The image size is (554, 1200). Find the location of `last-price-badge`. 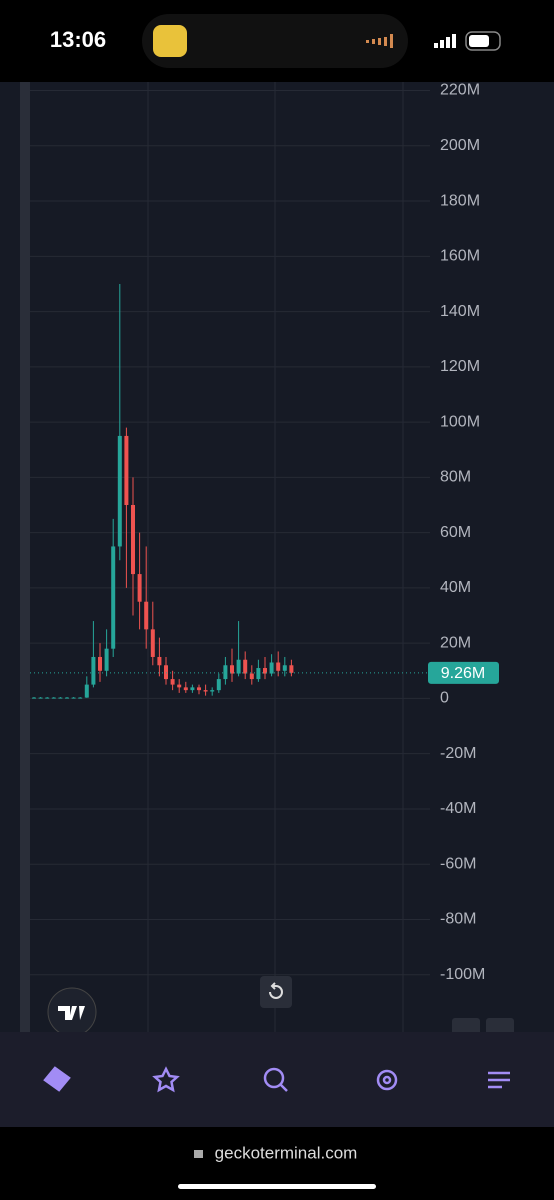

last-price-badge is located at coordinates (463, 672).